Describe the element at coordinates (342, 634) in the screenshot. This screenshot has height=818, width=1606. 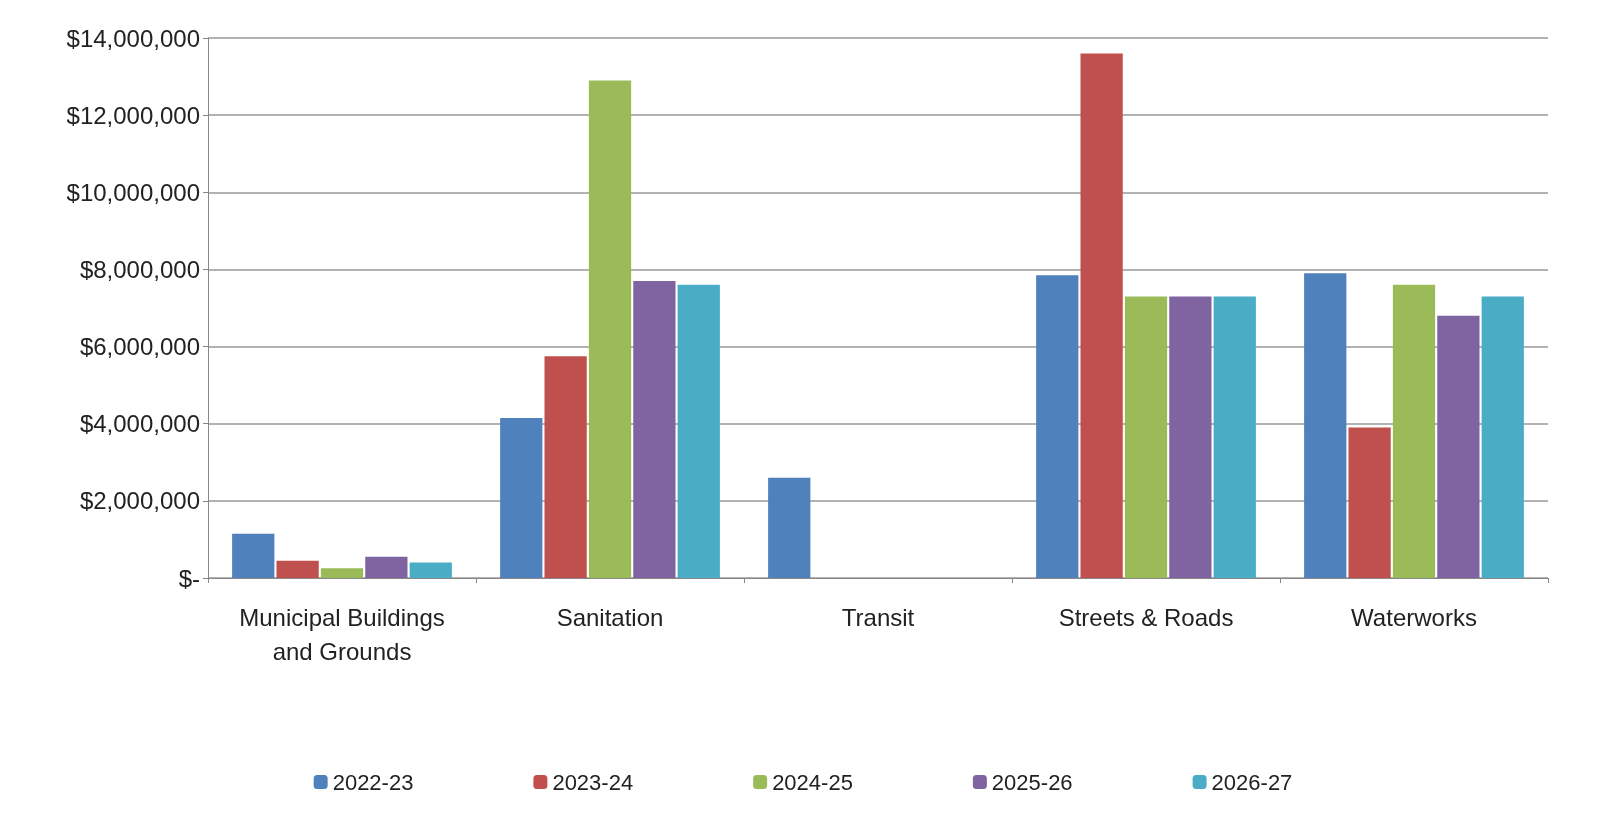
I see `x-tick-label: Municipal Buildings and Grounds` at that location.